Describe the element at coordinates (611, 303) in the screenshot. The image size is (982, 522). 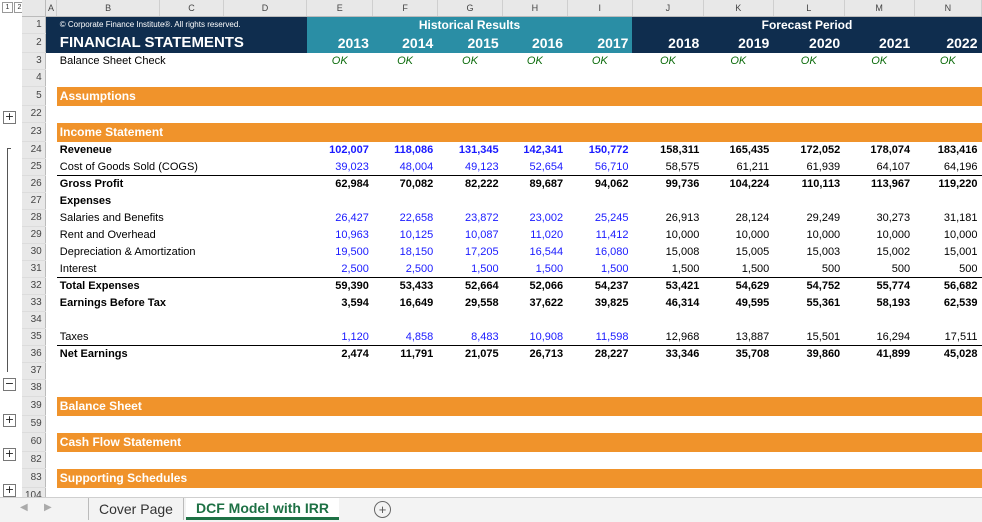
I see `value-cell: 39,825` at that location.